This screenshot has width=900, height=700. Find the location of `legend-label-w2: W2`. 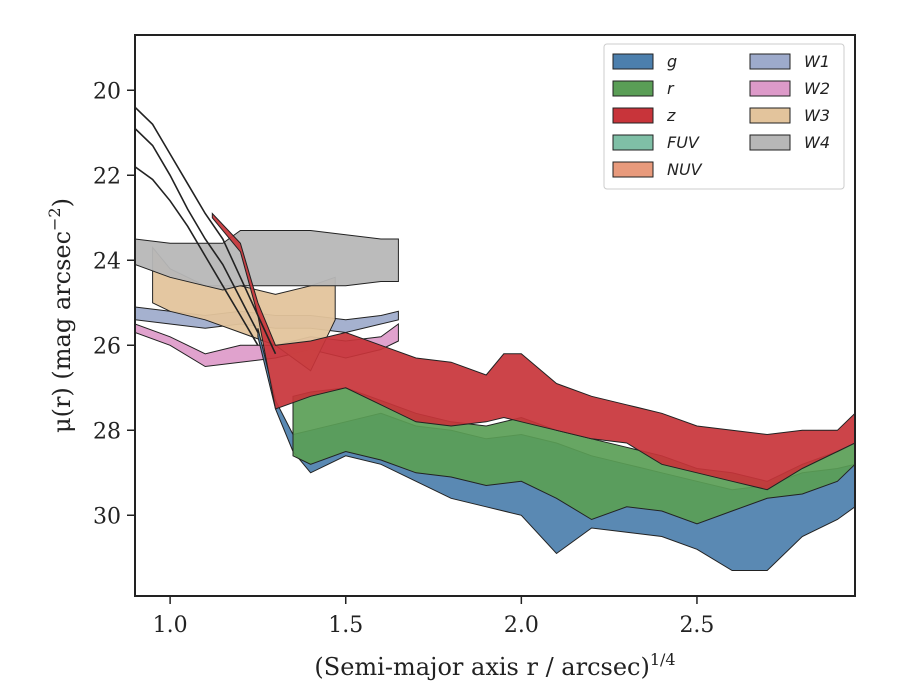

legend-label-w2: W2 is located at coordinates (817, 88).